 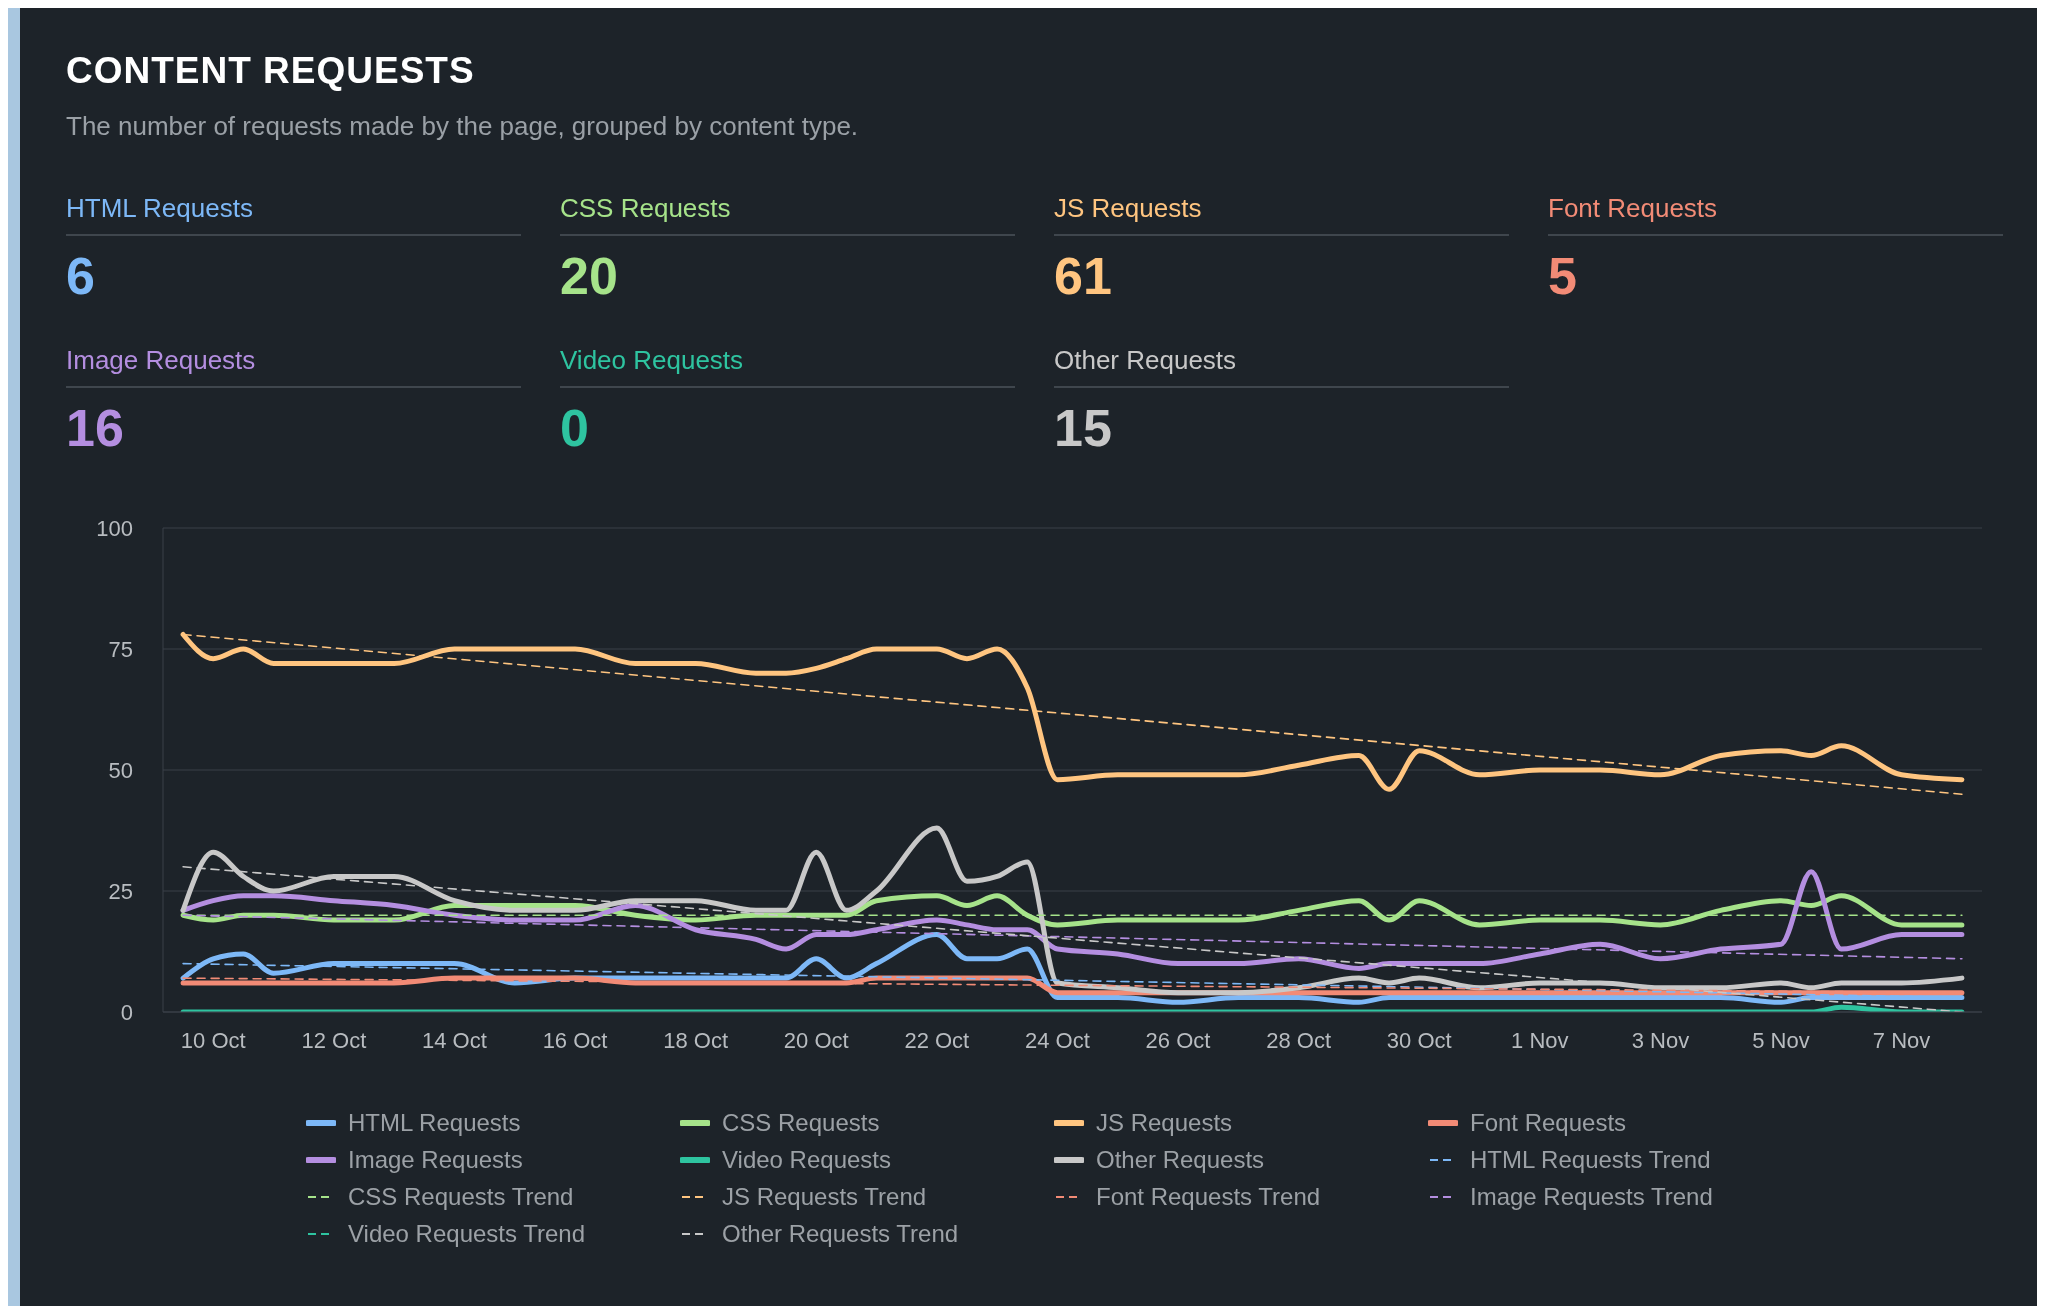 What do you see at coordinates (467, 1233) in the screenshot?
I see `legend-label: Video Requests Trend` at bounding box center [467, 1233].